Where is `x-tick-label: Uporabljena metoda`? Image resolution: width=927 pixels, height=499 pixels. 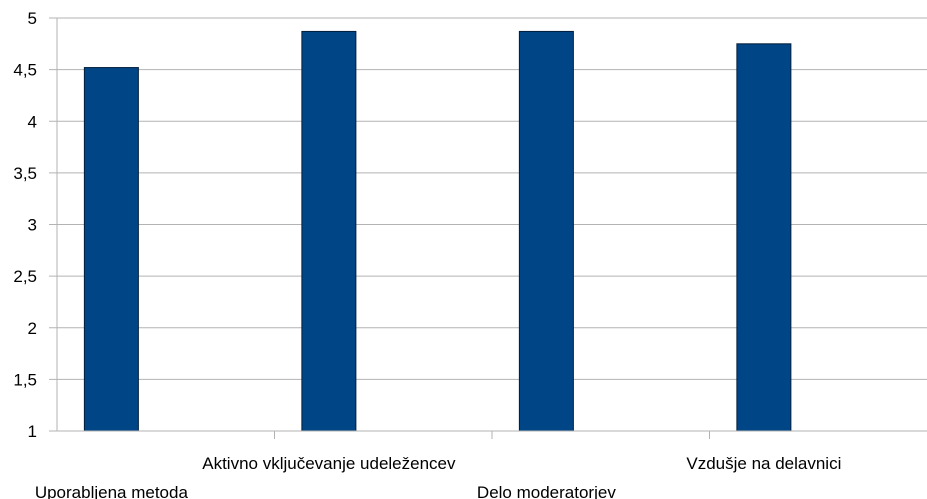 x-tick-label: Uporabljena metoda is located at coordinates (112, 491).